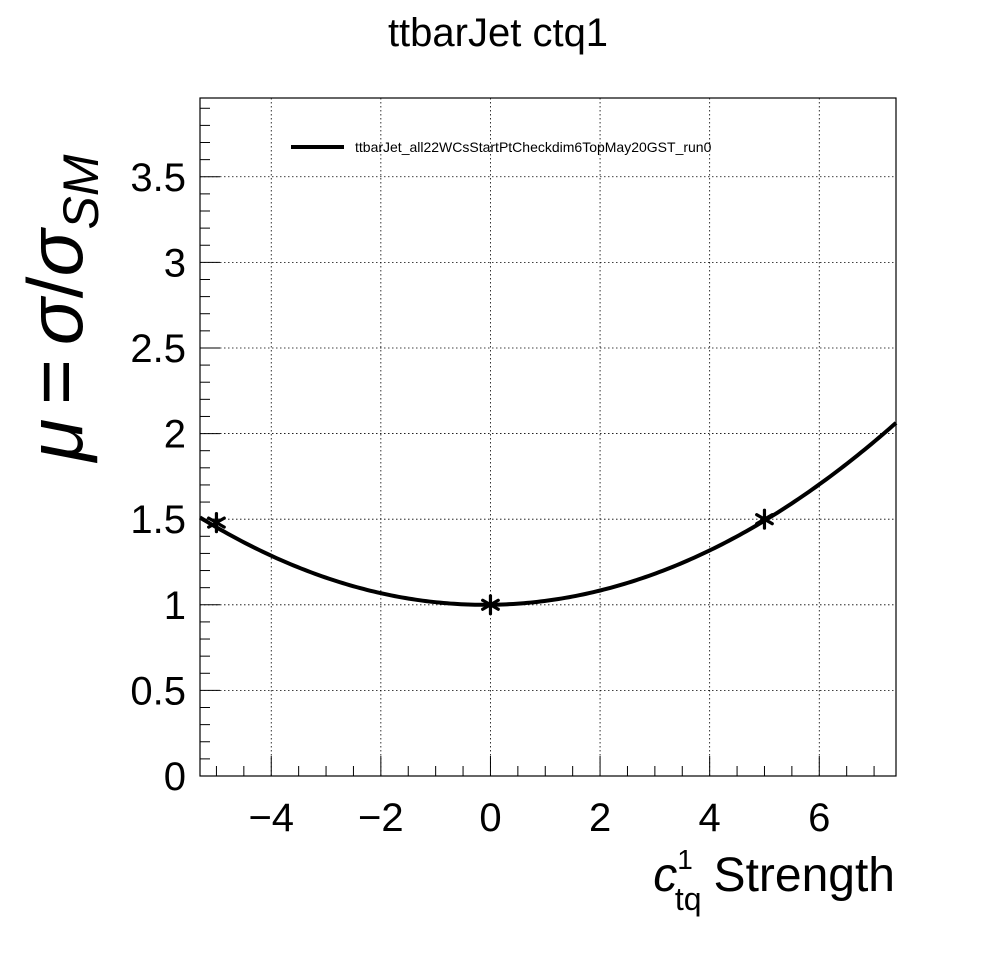 This screenshot has width=996, height=972. What do you see at coordinates (158, 477) in the screenshot?
I see `y-tick-labels: 0 0.5 1 1.5 2 2.5 3 3.5` at bounding box center [158, 477].